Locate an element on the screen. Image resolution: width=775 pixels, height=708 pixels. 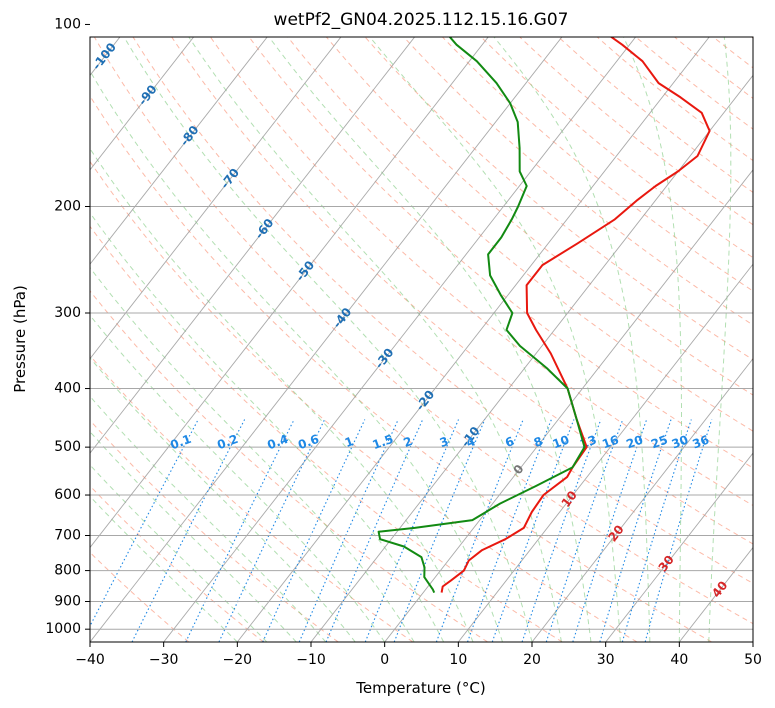
y-tick-label: 800 is located at coordinates (67, 571).